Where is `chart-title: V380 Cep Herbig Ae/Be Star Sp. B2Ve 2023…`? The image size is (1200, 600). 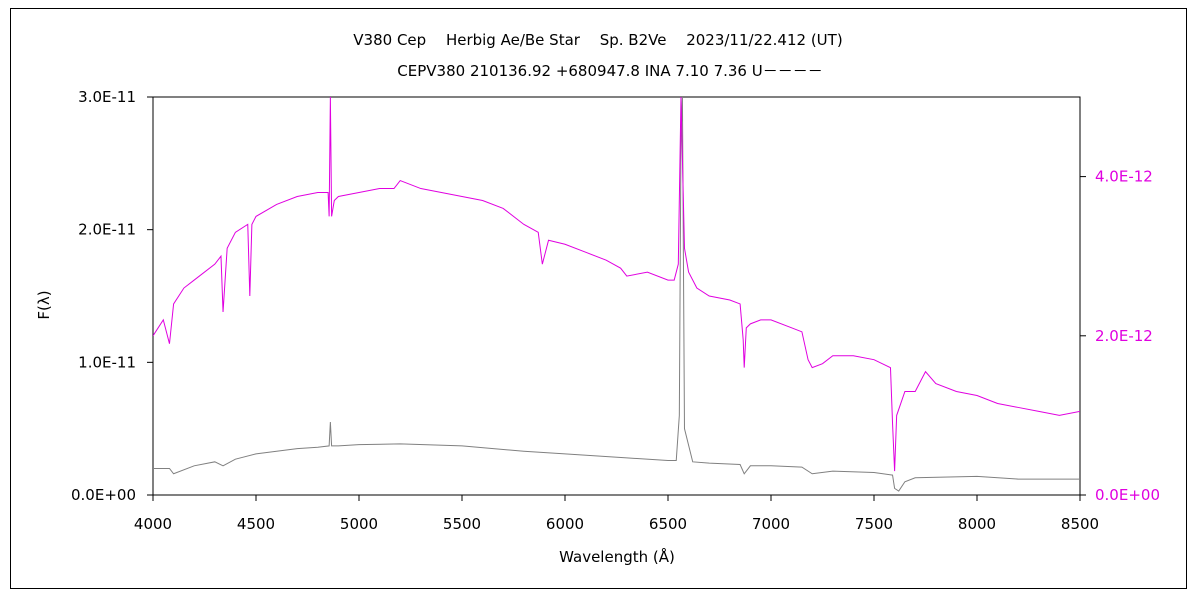 chart-title: V380 Cep Herbig Ae/Be Star Sp. B2Ve 2023… is located at coordinates (597, 40).